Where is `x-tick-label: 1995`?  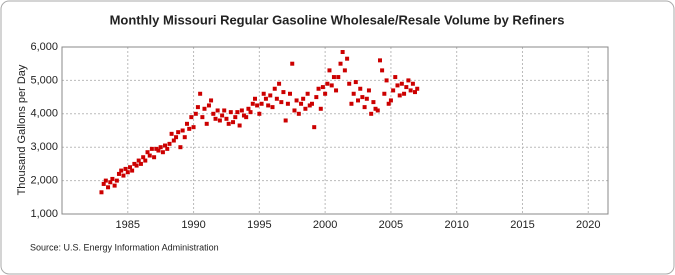 x-tick-label: 1995 is located at coordinates (259, 225).